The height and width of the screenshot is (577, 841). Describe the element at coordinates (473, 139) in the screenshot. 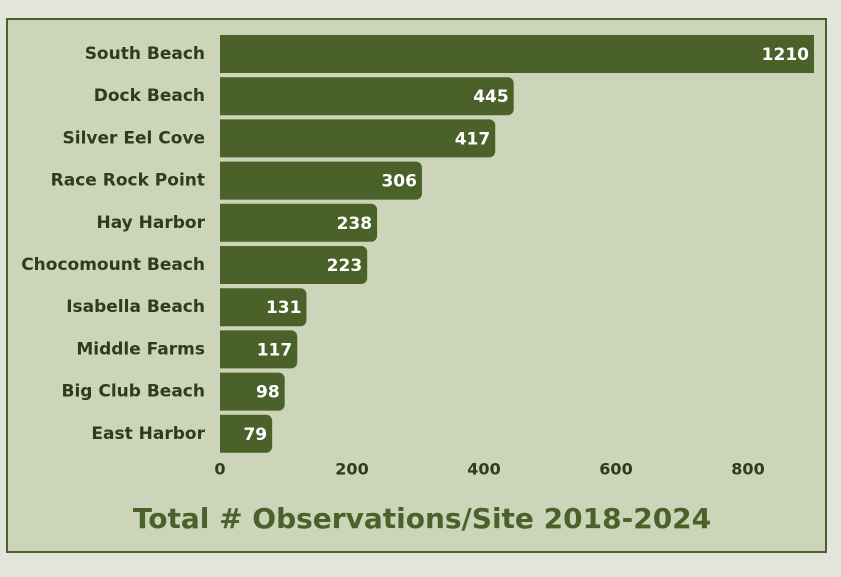

I see `value-label: 417` at that location.